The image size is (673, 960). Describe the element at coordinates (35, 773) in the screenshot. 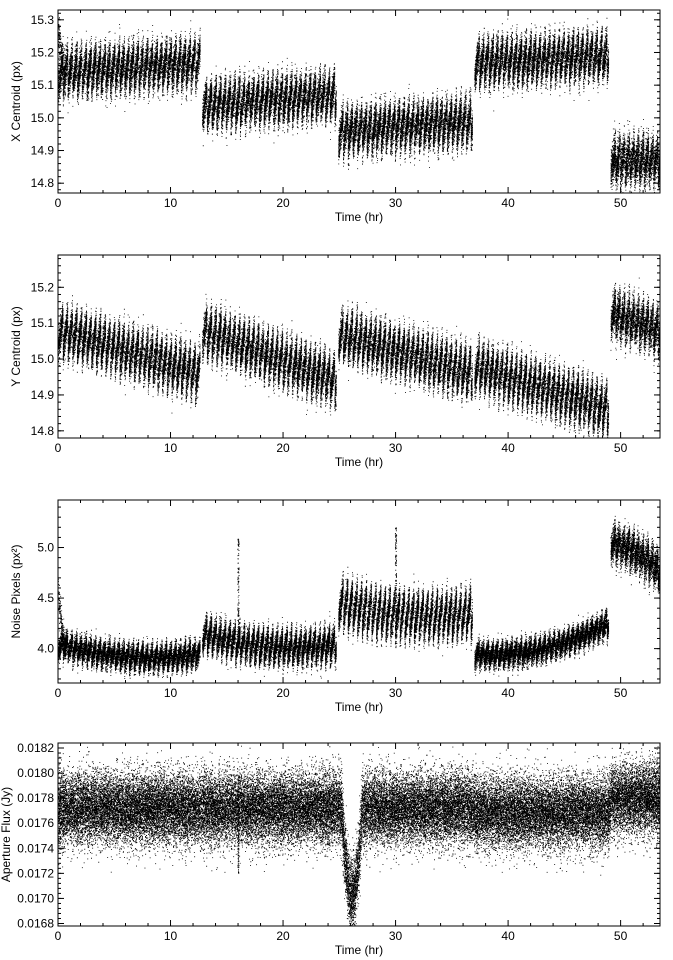

I see `y-tick-label: 0.0180` at that location.